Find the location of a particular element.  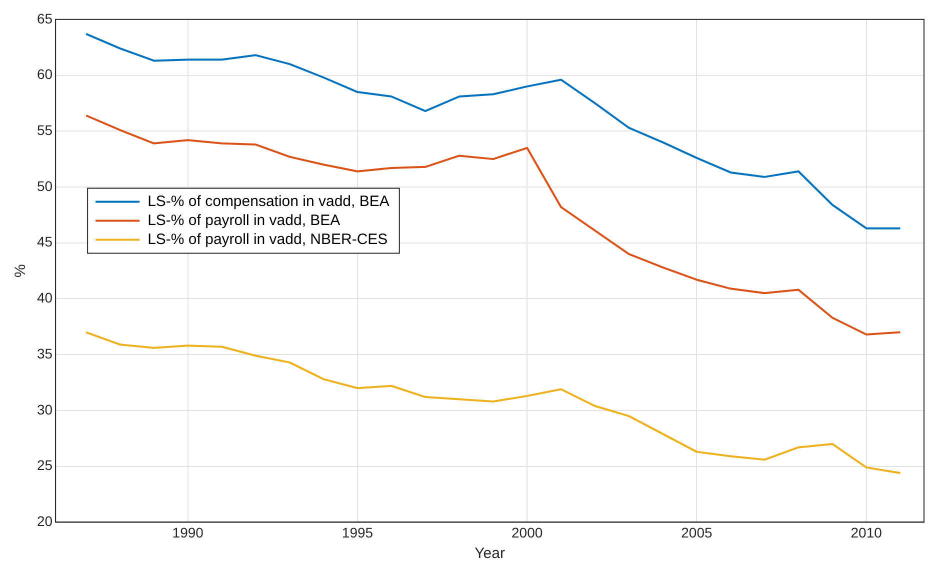

x-tick-label: 2010 is located at coordinates (866, 532).